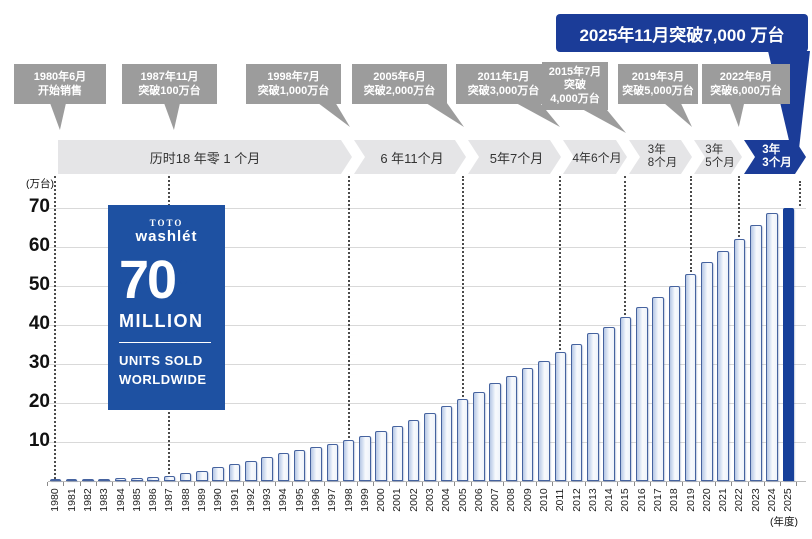 The height and width of the screenshot is (539, 812). Describe the element at coordinates (772, 500) in the screenshot. I see `x-tick-label: 2024` at that location.